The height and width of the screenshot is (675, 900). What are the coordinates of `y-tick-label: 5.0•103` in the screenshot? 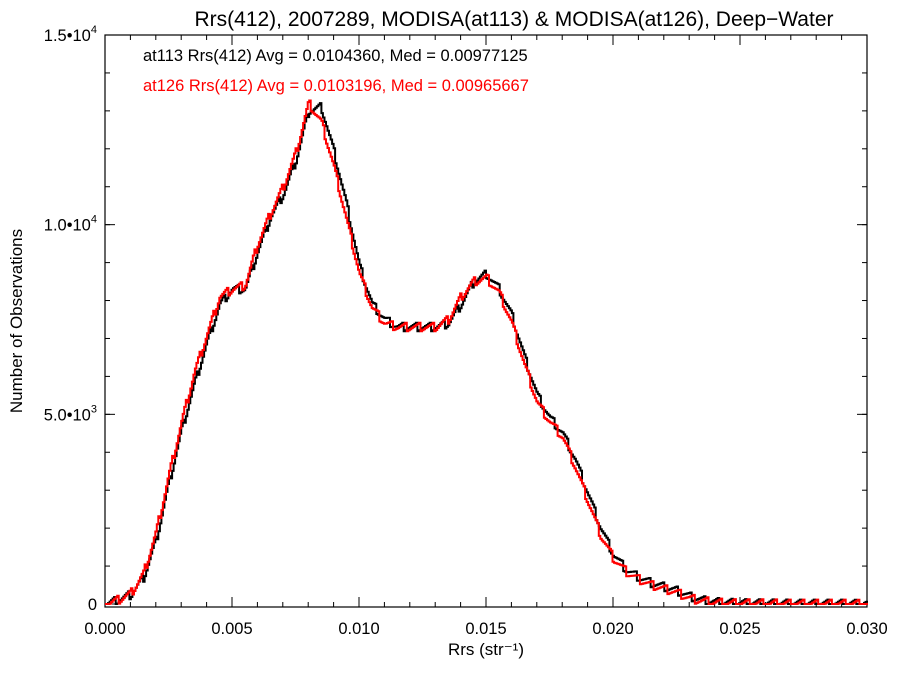 It's located at (70, 413).